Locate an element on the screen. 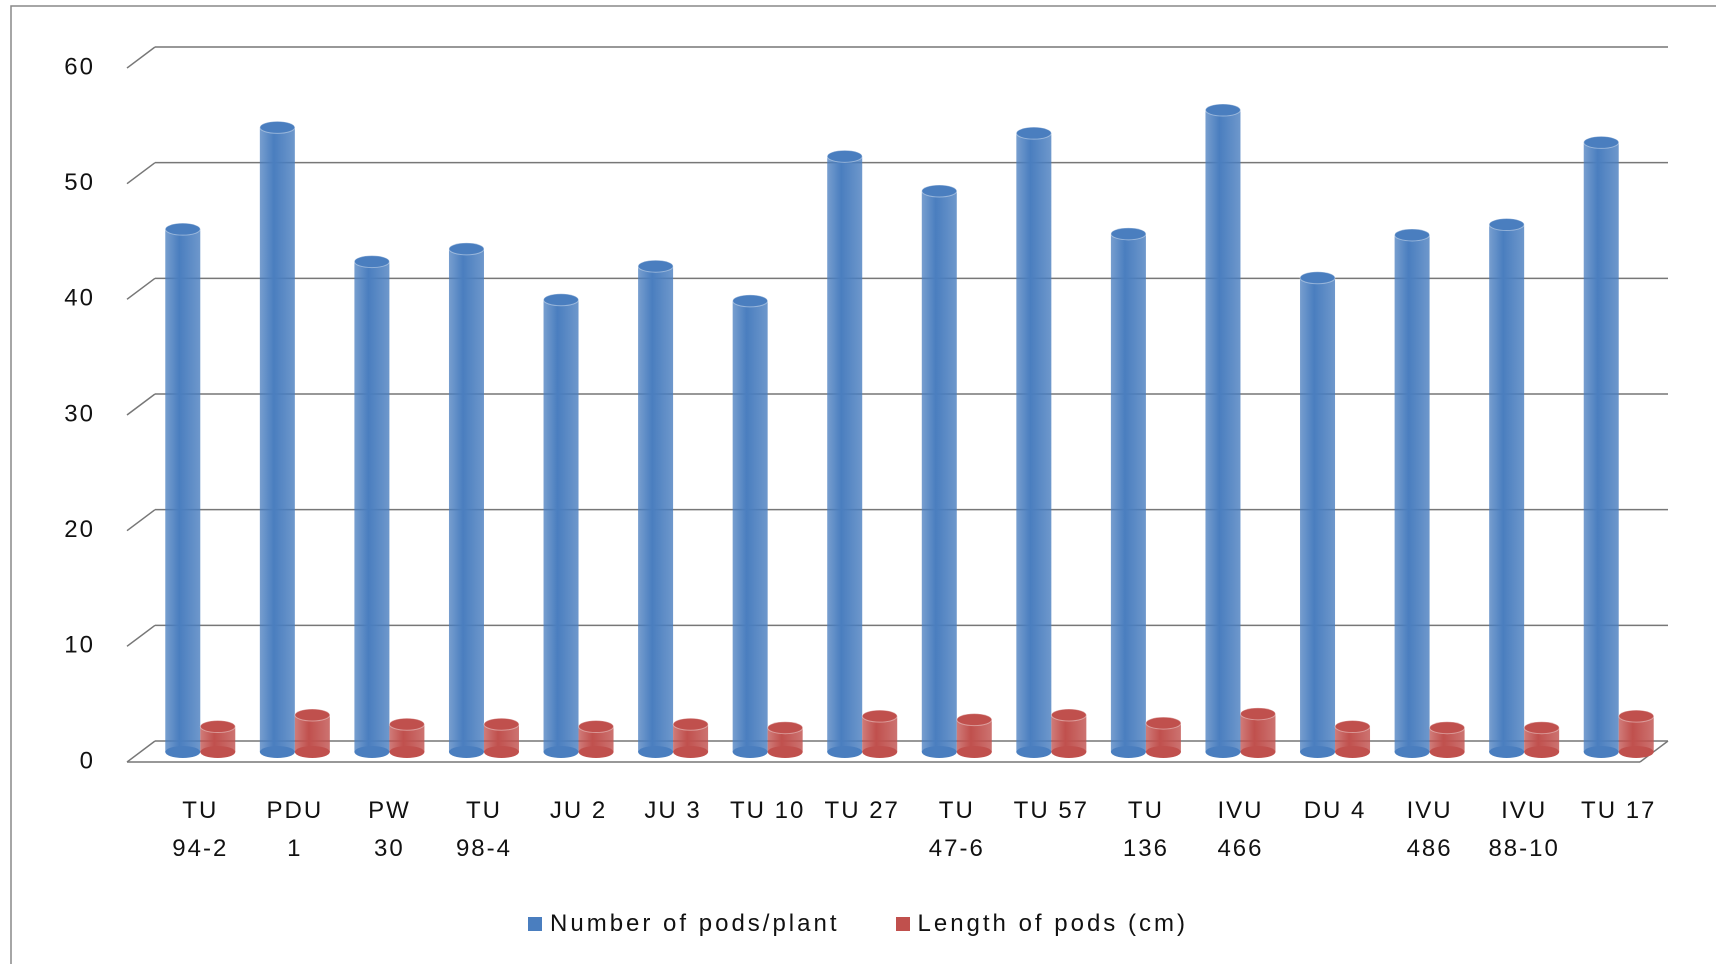 This screenshot has height=964, width=1716. x-tick-label: JU 3 is located at coordinates (673, 810).